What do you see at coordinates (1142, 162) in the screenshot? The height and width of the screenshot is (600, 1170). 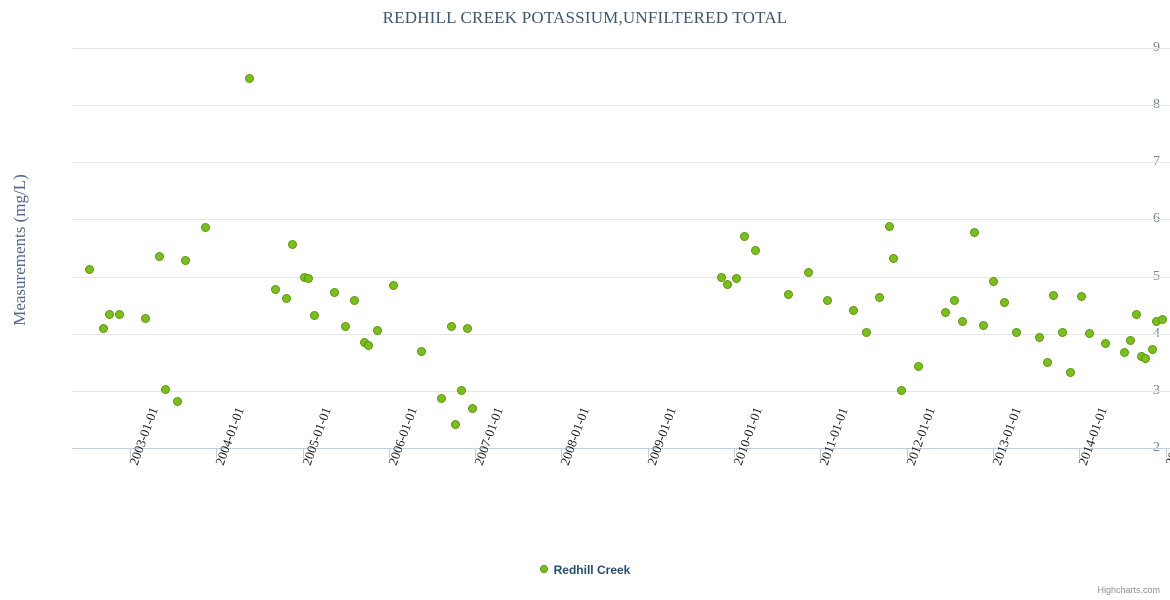 I see `y-tick-label-7: 7` at bounding box center [1142, 162].